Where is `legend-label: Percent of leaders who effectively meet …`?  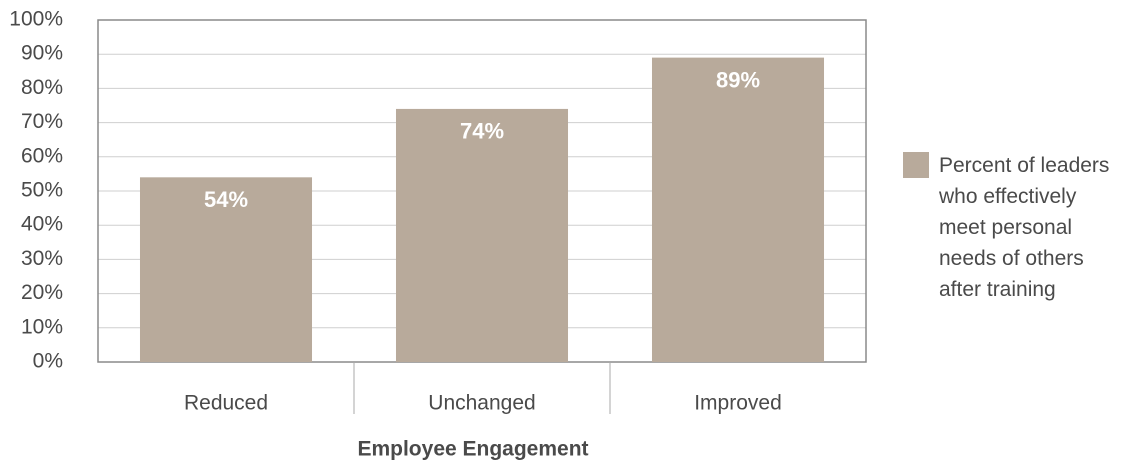
legend-label: Percent of leaders who effectively meet … is located at coordinates (1024, 227).